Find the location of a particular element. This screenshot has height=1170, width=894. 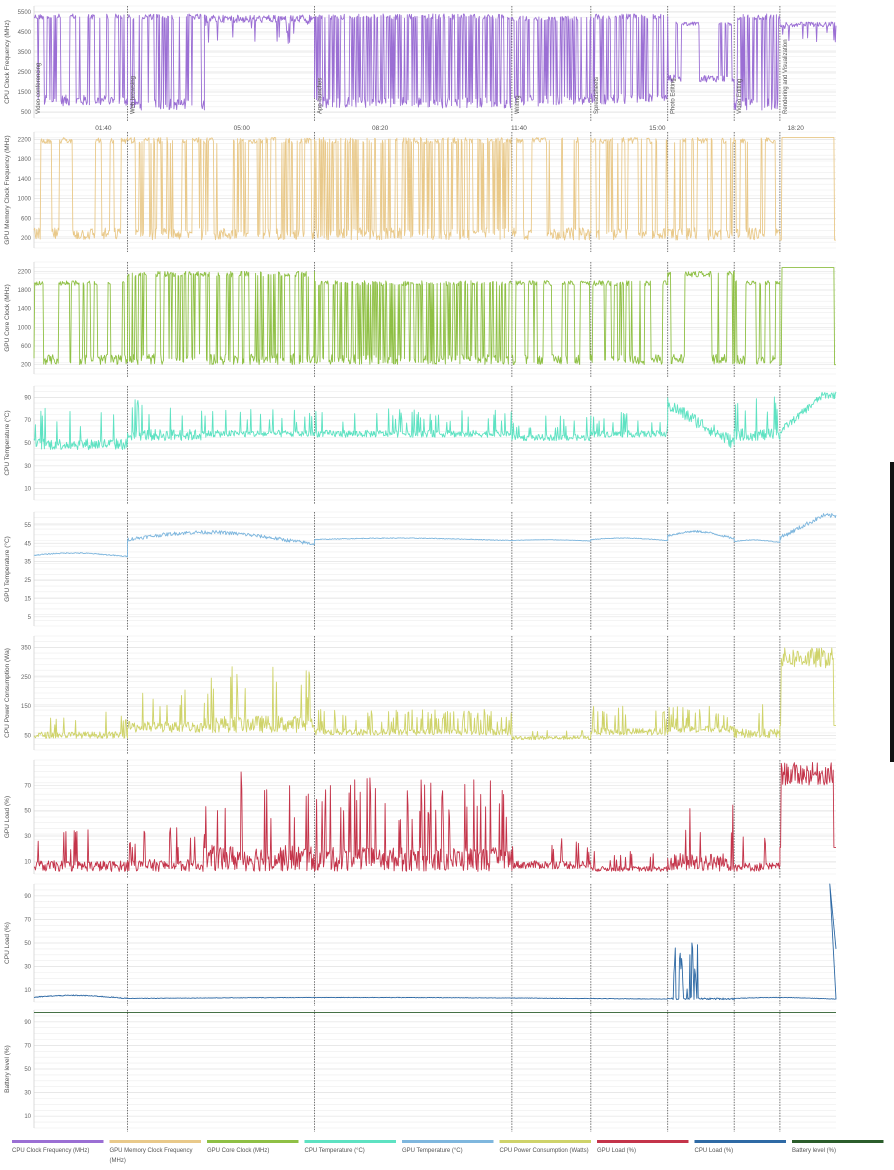

y-tick-label: 150 is located at coordinates (26, 707).